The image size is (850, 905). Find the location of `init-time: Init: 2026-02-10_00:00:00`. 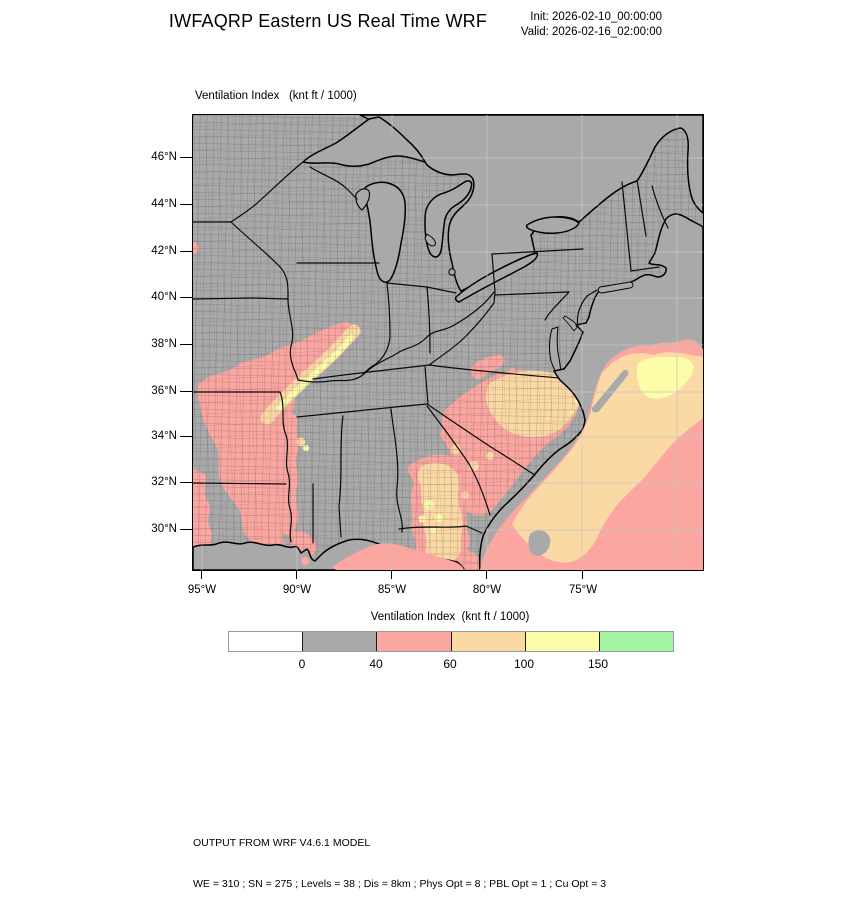

init-time: Init: 2026-02-10_00:00:00 is located at coordinates (596, 17).